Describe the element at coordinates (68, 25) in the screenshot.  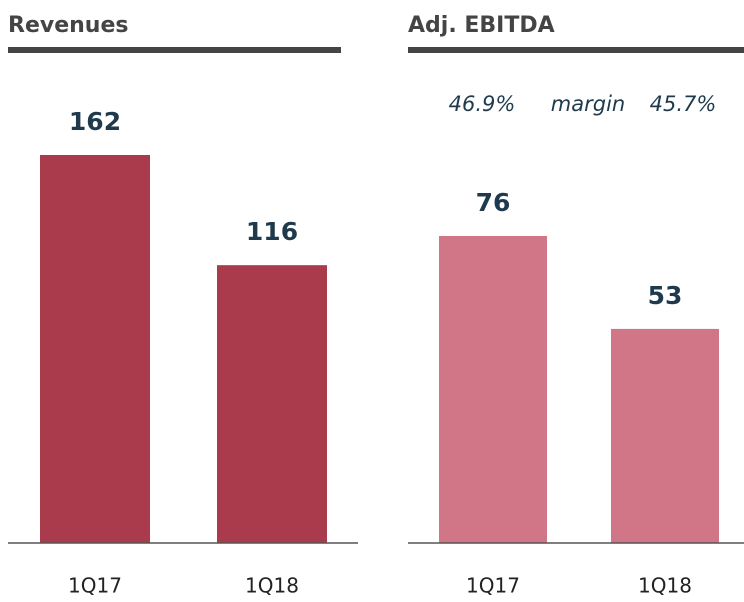
I see `chart-title: Revenues` at that location.